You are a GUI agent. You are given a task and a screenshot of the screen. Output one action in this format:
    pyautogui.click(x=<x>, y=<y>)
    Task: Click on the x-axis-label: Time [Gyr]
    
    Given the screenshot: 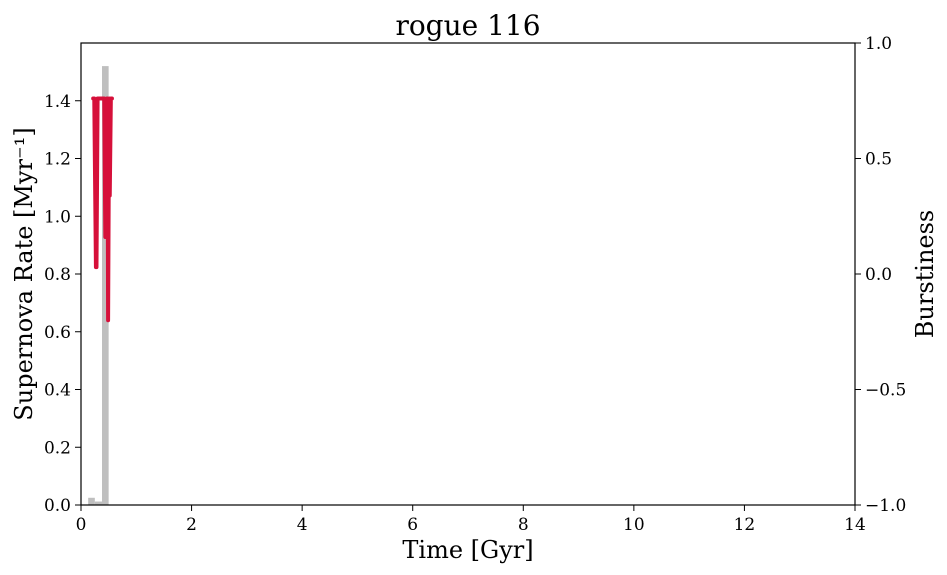 What is the action you would take?
    pyautogui.click(x=467, y=550)
    